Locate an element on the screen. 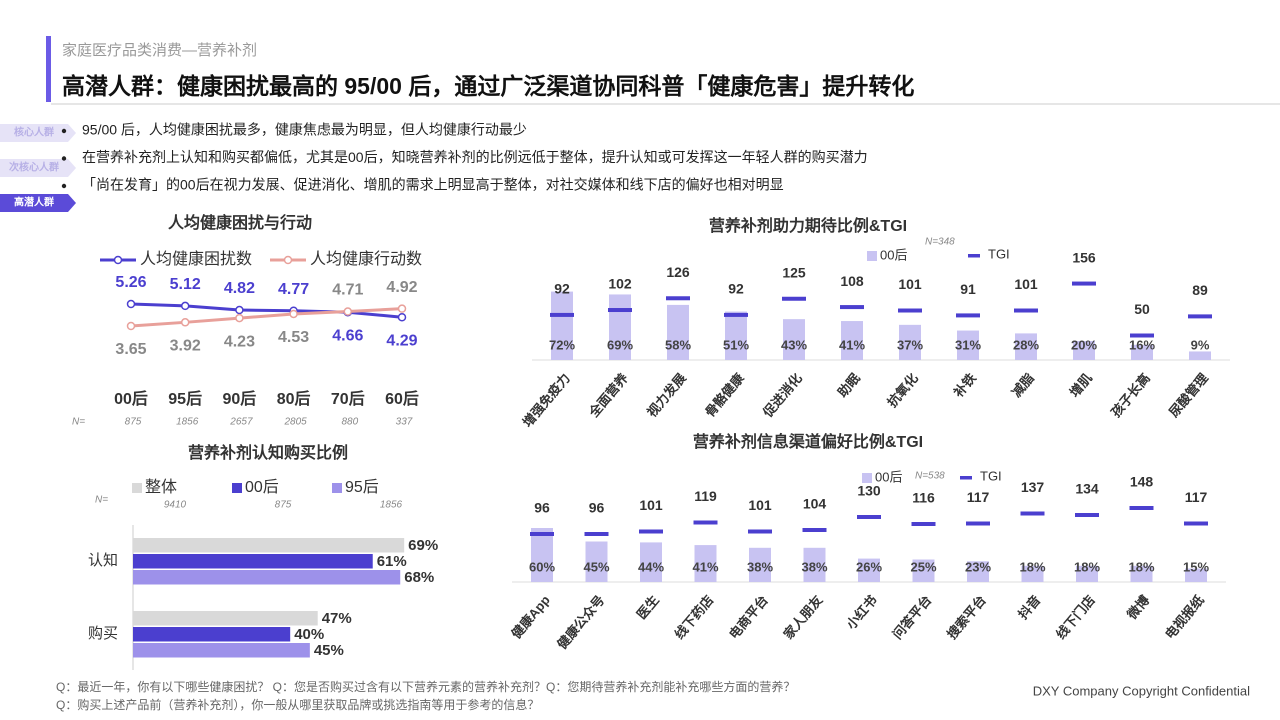  bar-label: 72% is located at coordinates (562, 344).